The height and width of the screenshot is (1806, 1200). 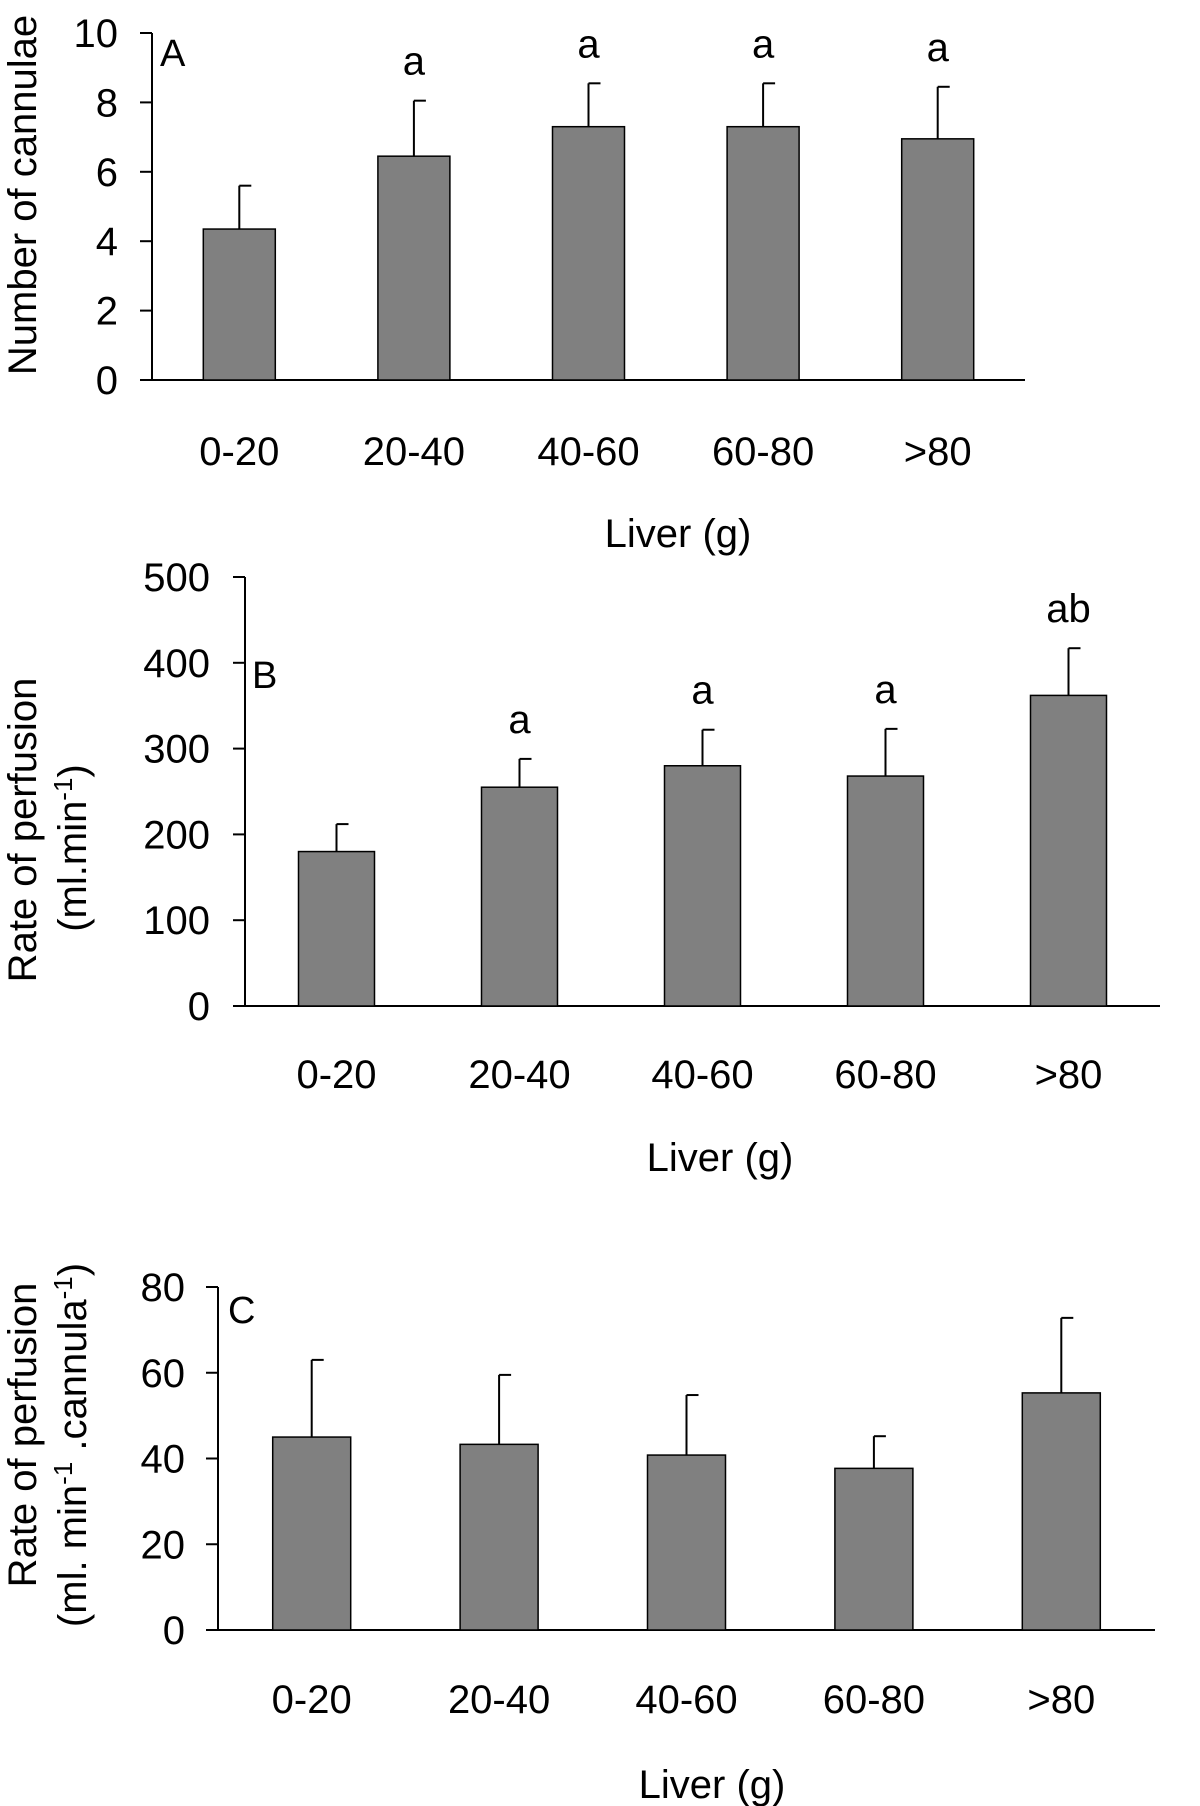 I want to click on unit-text: (ml. min, so click(x=73, y=1556).